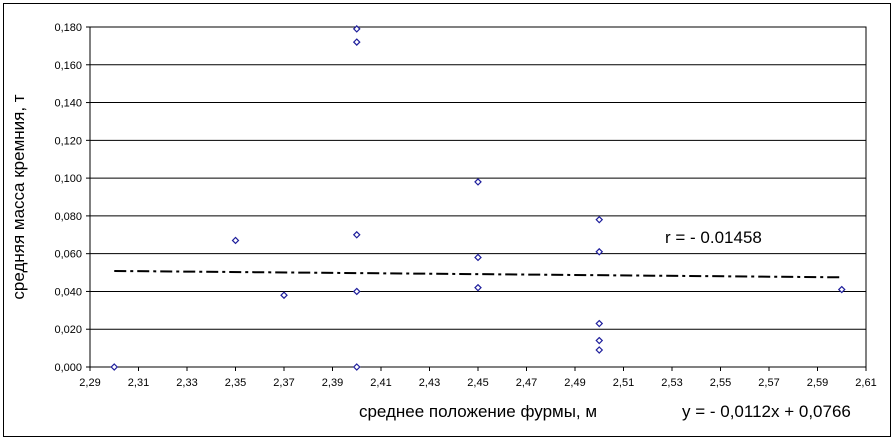  Describe the element at coordinates (138, 383) in the screenshot. I see `x-tick-label: 2,31` at that location.